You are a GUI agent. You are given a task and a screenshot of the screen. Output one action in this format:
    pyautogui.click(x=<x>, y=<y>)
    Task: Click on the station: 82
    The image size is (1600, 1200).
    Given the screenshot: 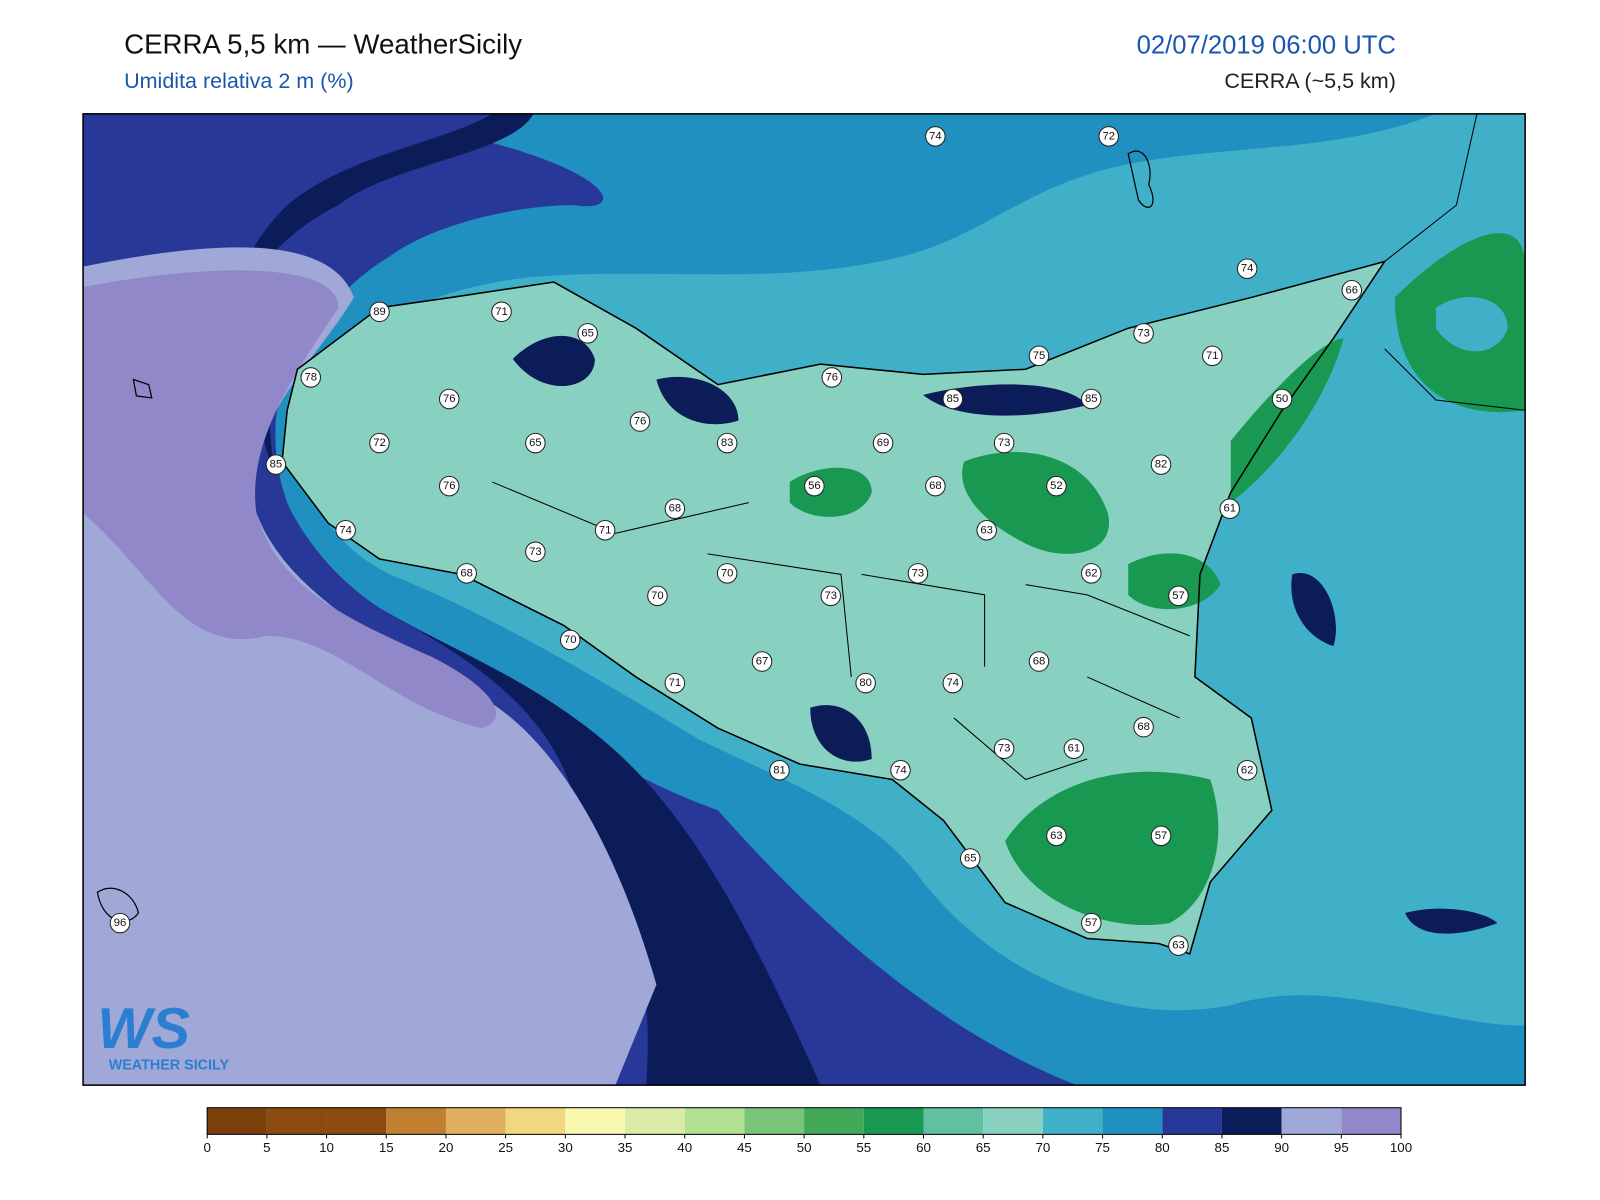 What is the action you would take?
    pyautogui.click(x=1161, y=464)
    